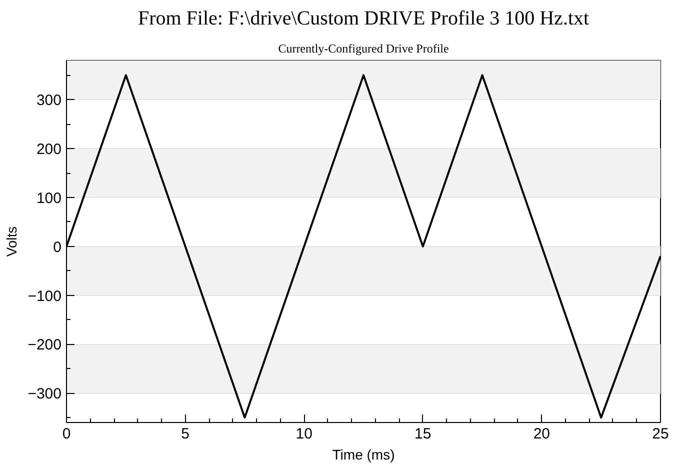  Describe the element at coordinates (45, 296) in the screenshot. I see `y-tick-label: −100` at that location.